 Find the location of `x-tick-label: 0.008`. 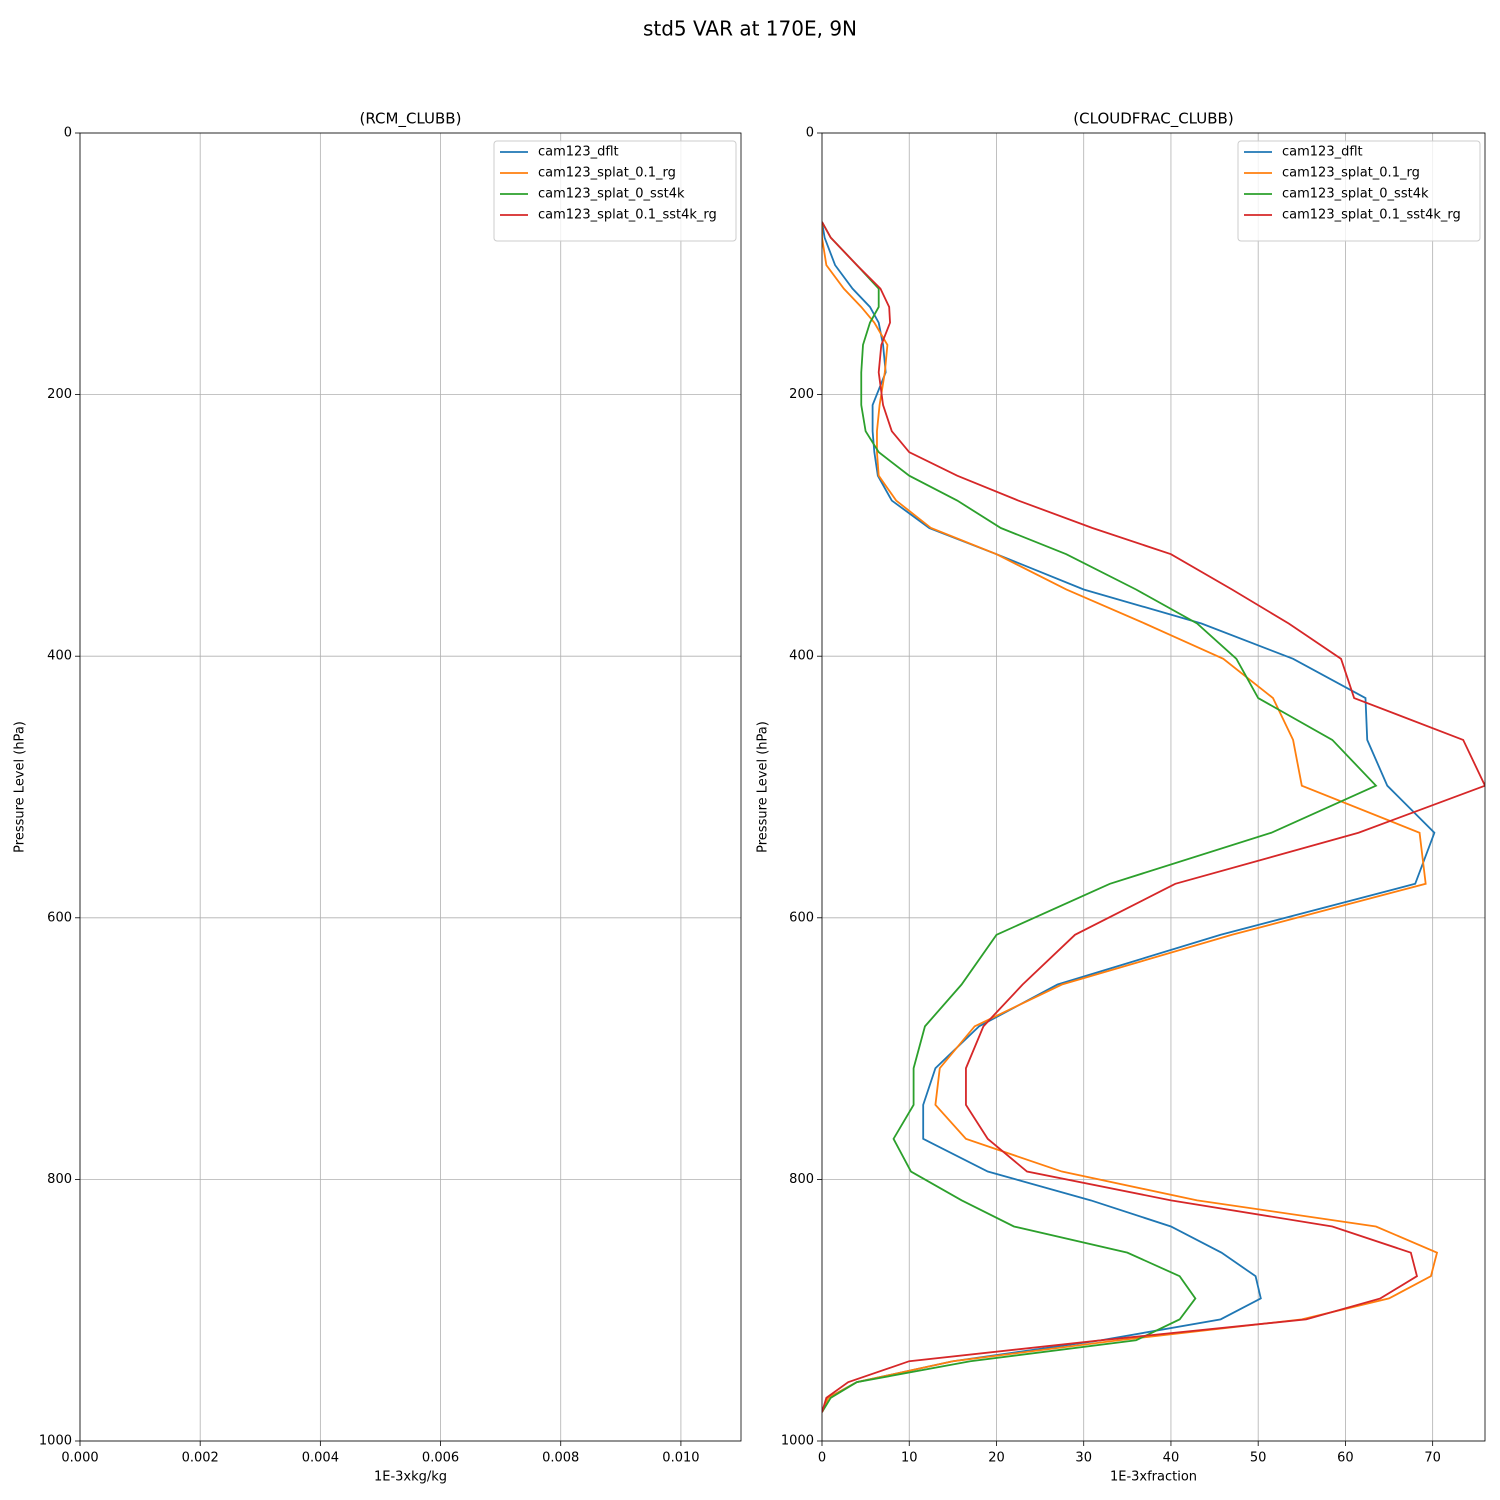

x-tick-label: 0.008 is located at coordinates (560, 1458).